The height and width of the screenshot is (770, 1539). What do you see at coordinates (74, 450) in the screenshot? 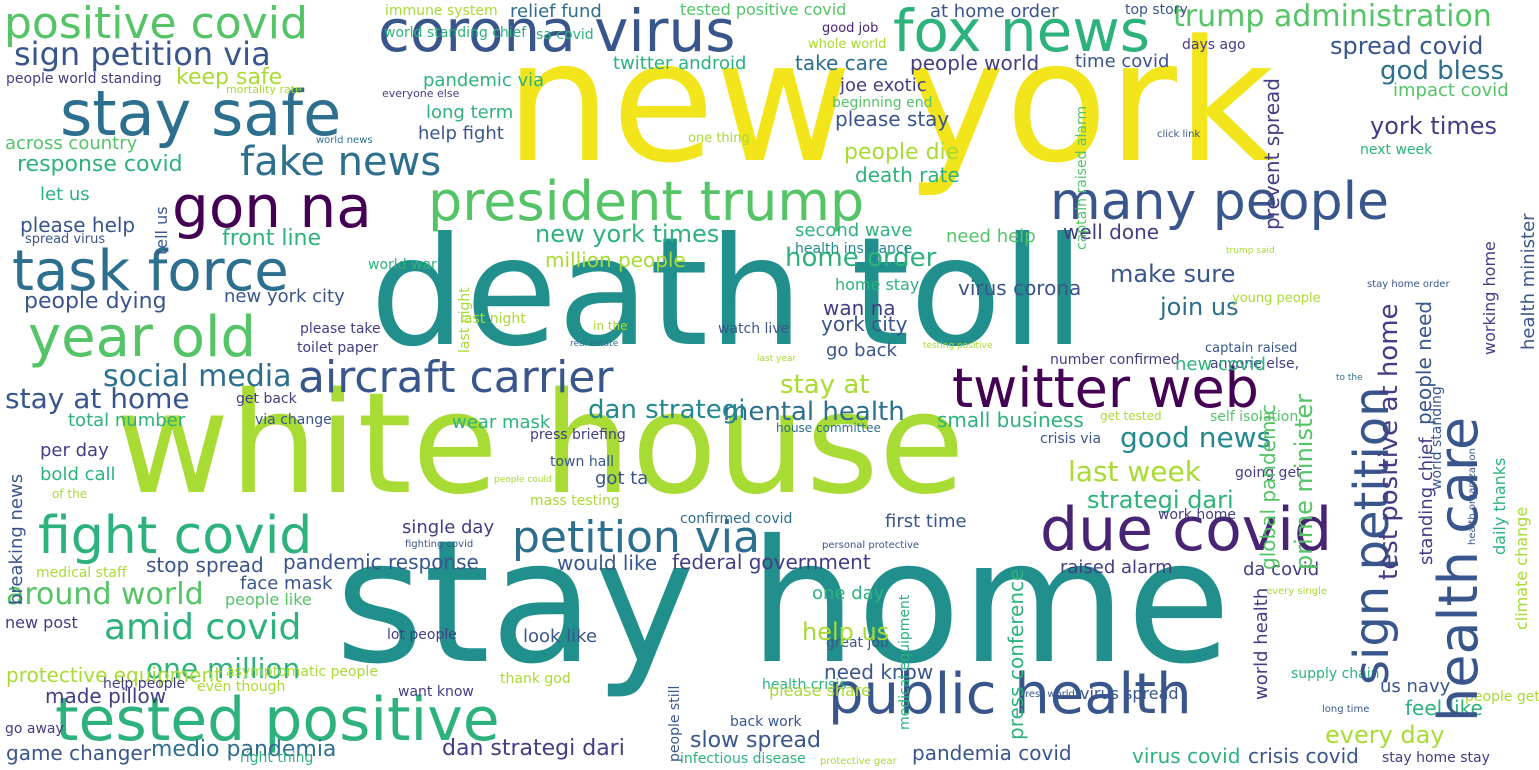
I see `word-per-day: per day` at bounding box center [74, 450].